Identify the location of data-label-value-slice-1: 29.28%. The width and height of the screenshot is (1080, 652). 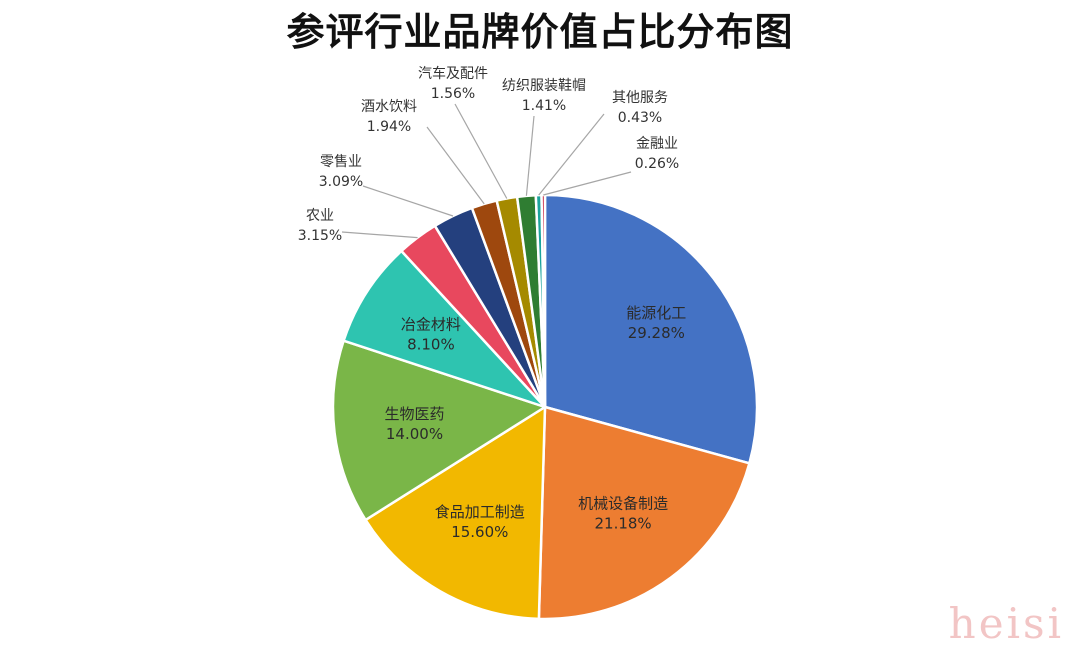
(656, 333).